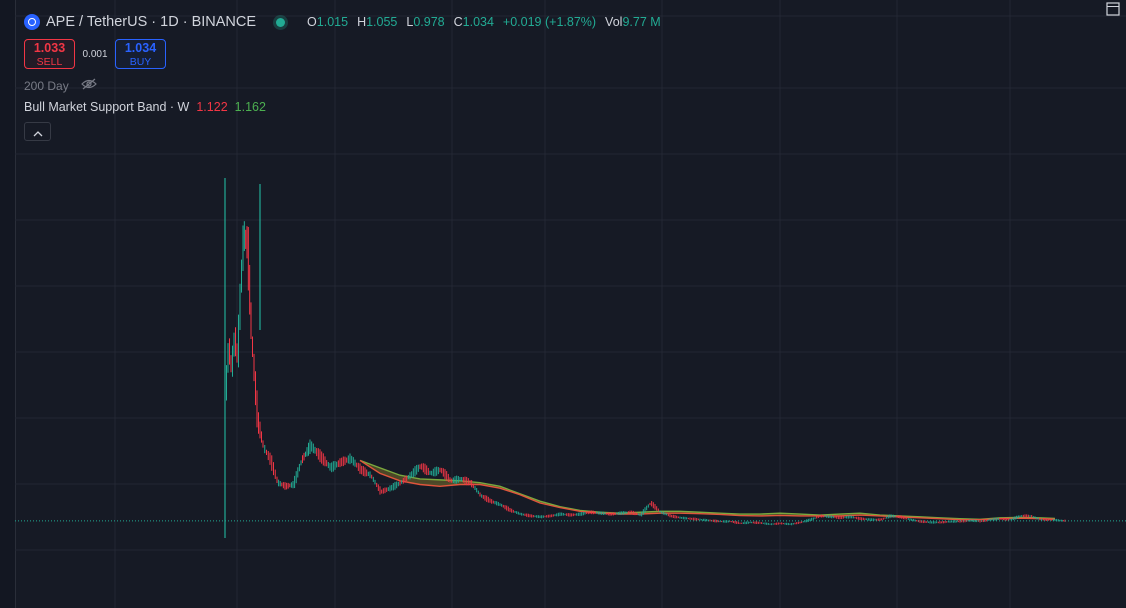  I want to click on band-upper-line, so click(707, 489).